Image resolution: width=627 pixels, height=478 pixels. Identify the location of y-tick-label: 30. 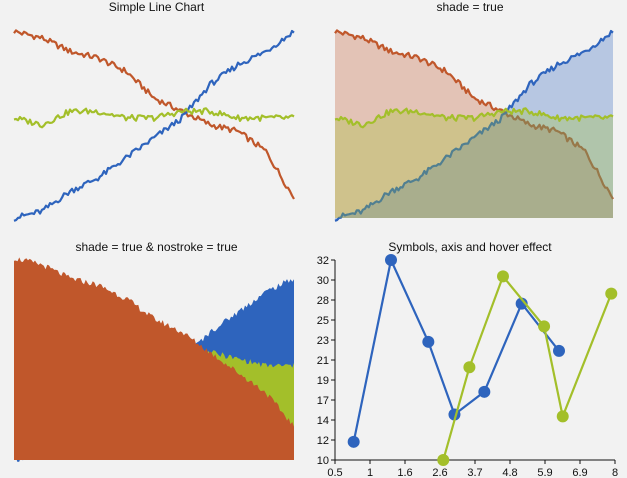
(323, 281).